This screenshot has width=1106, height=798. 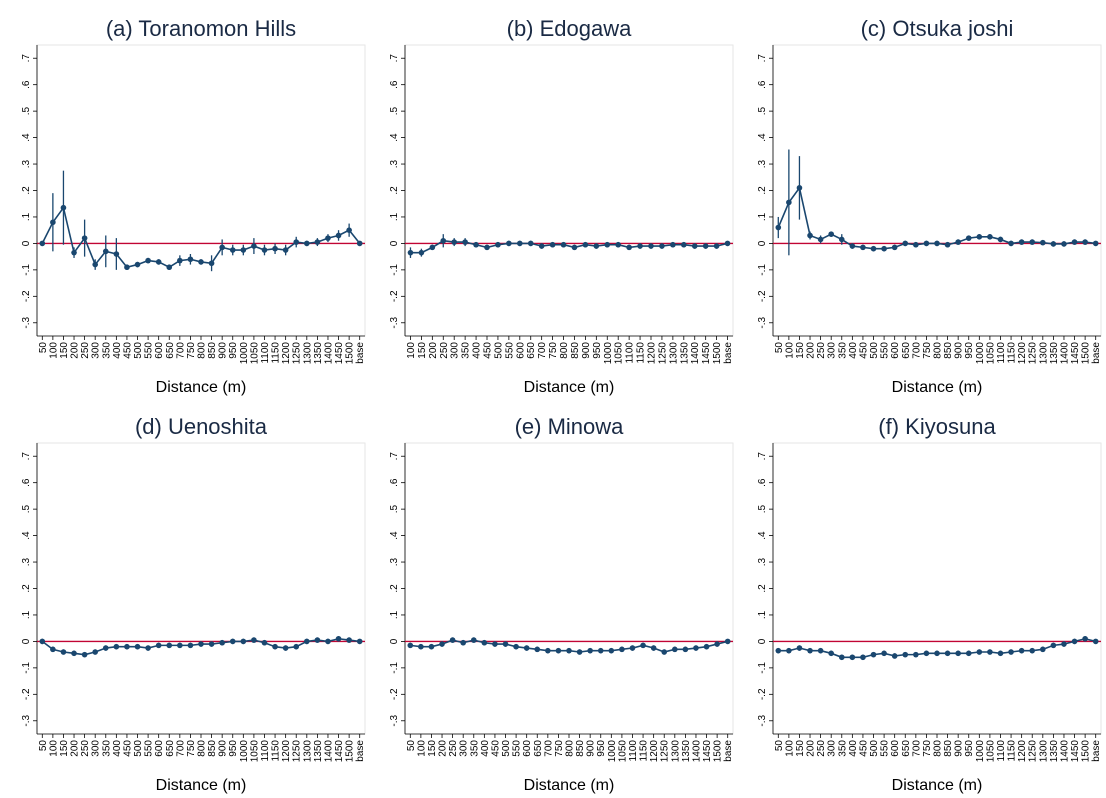 What do you see at coordinates (394, 482) in the screenshot?
I see `y-tick-label: .6` at bounding box center [394, 482].